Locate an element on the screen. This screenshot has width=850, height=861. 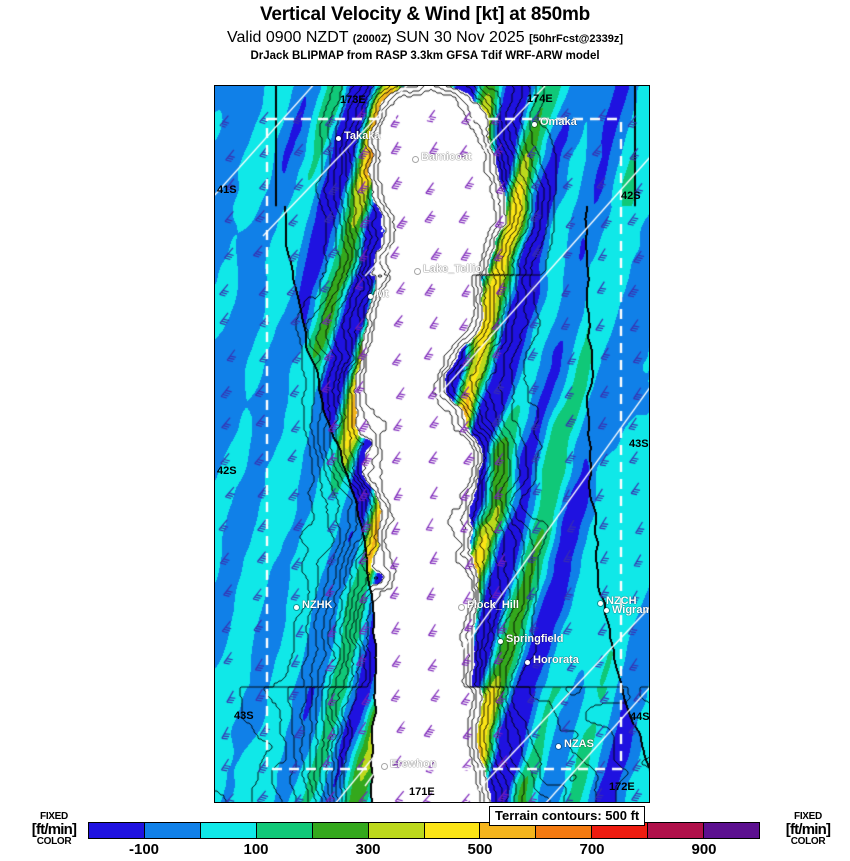
units-text-right: [ft/min] is located at coordinates (808, 829).